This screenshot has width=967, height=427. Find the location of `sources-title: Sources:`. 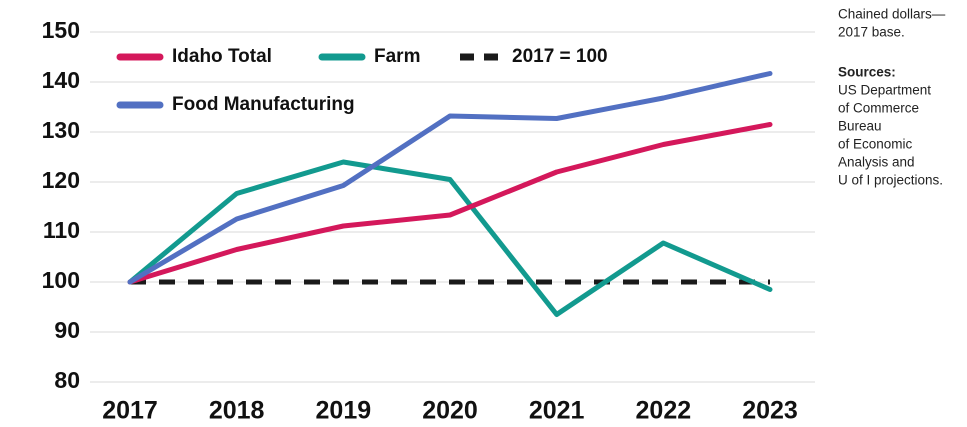

sources-title: Sources: is located at coordinates (867, 72).